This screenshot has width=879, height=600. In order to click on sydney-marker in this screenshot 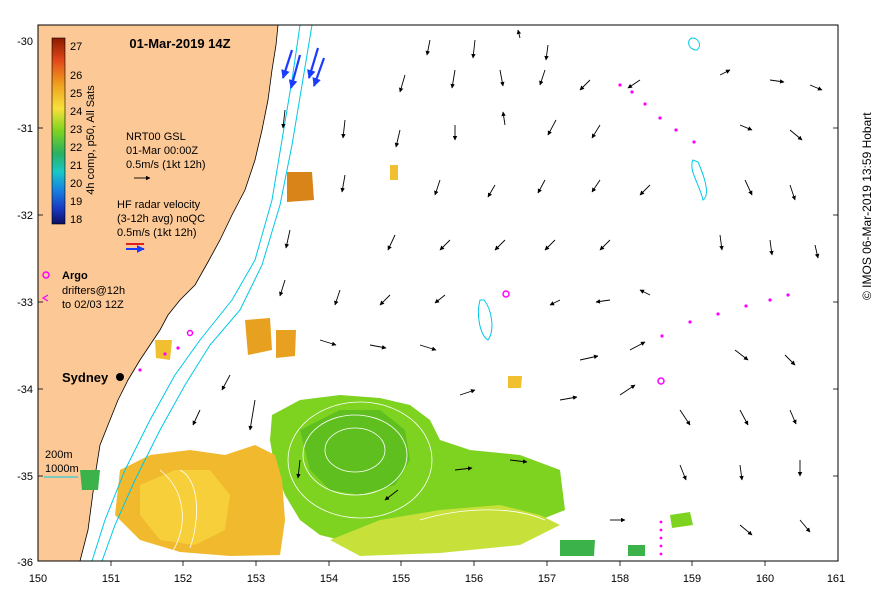, I will do `click(120, 377)`.